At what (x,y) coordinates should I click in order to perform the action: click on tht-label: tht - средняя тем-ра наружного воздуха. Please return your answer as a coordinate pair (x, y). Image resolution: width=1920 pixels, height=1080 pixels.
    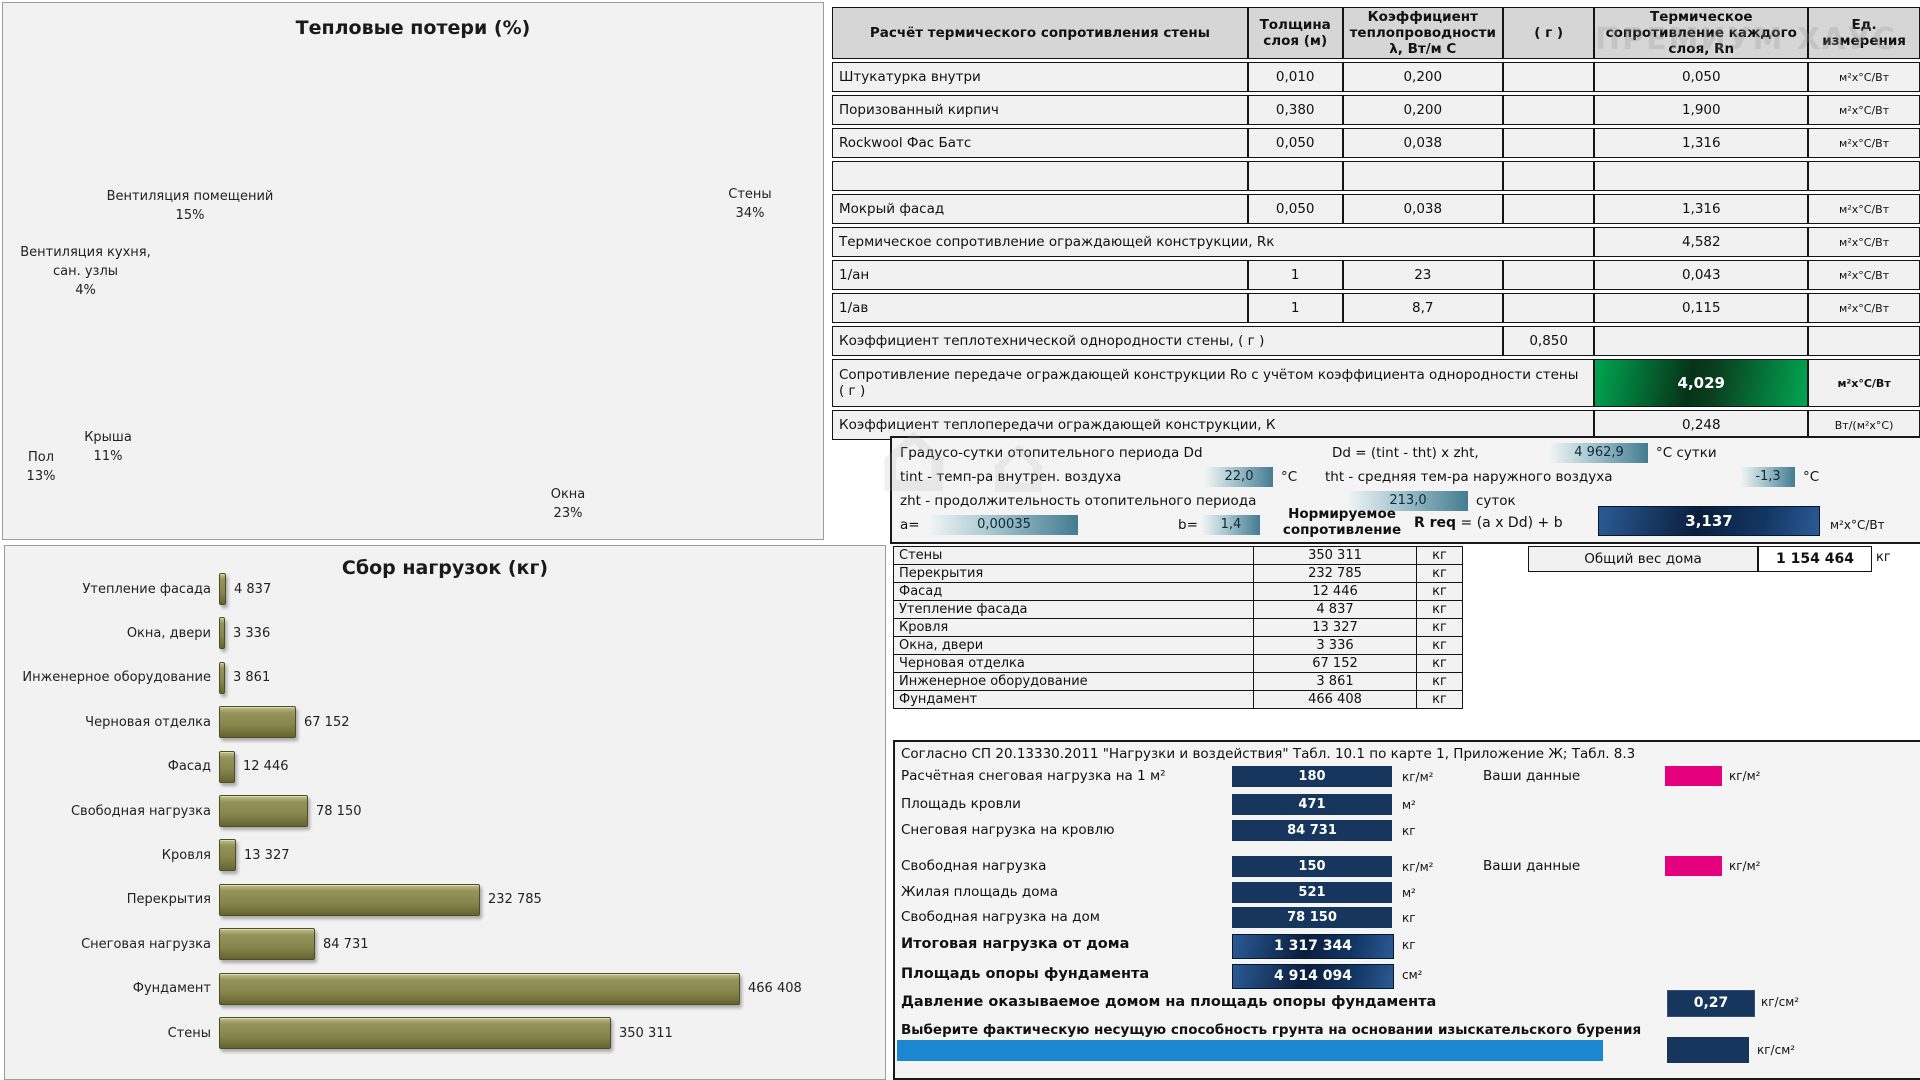
    Looking at the image, I should click on (1469, 477).